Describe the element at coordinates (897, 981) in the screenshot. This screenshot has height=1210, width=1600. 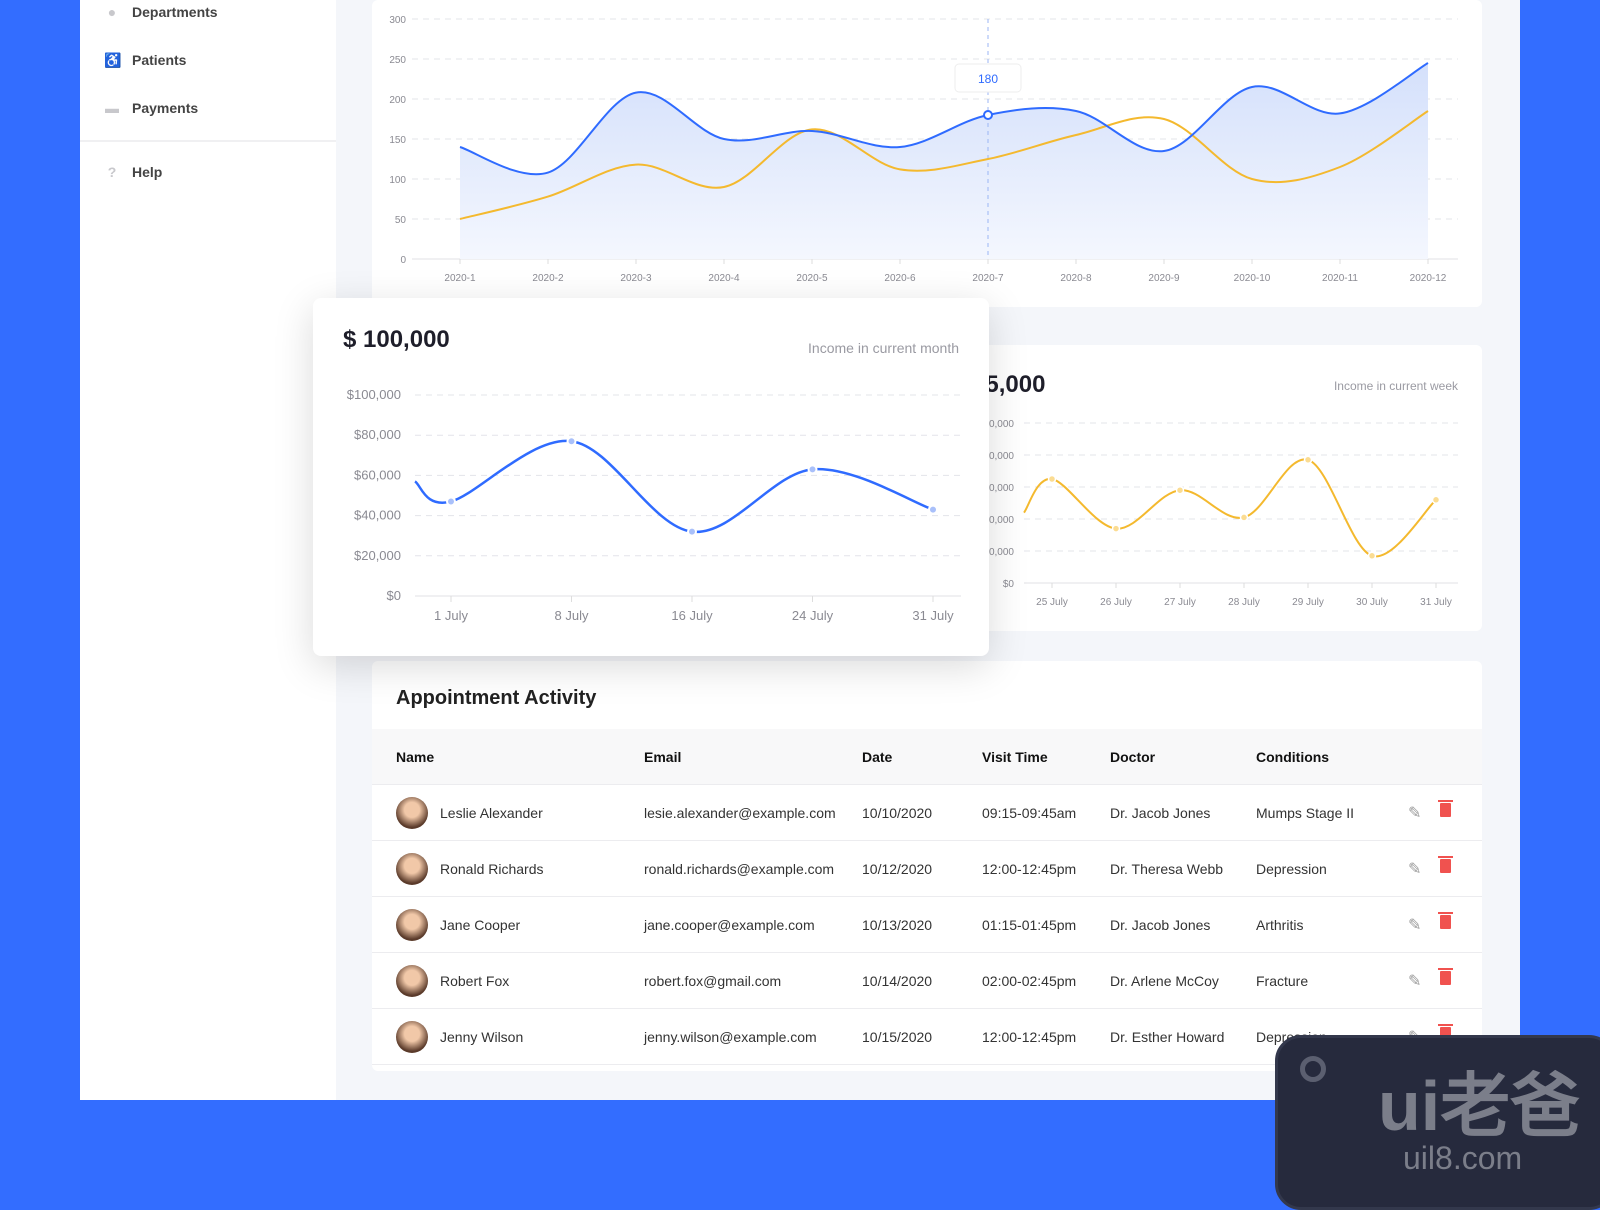
I see `table-cell: 10/14/2020` at that location.